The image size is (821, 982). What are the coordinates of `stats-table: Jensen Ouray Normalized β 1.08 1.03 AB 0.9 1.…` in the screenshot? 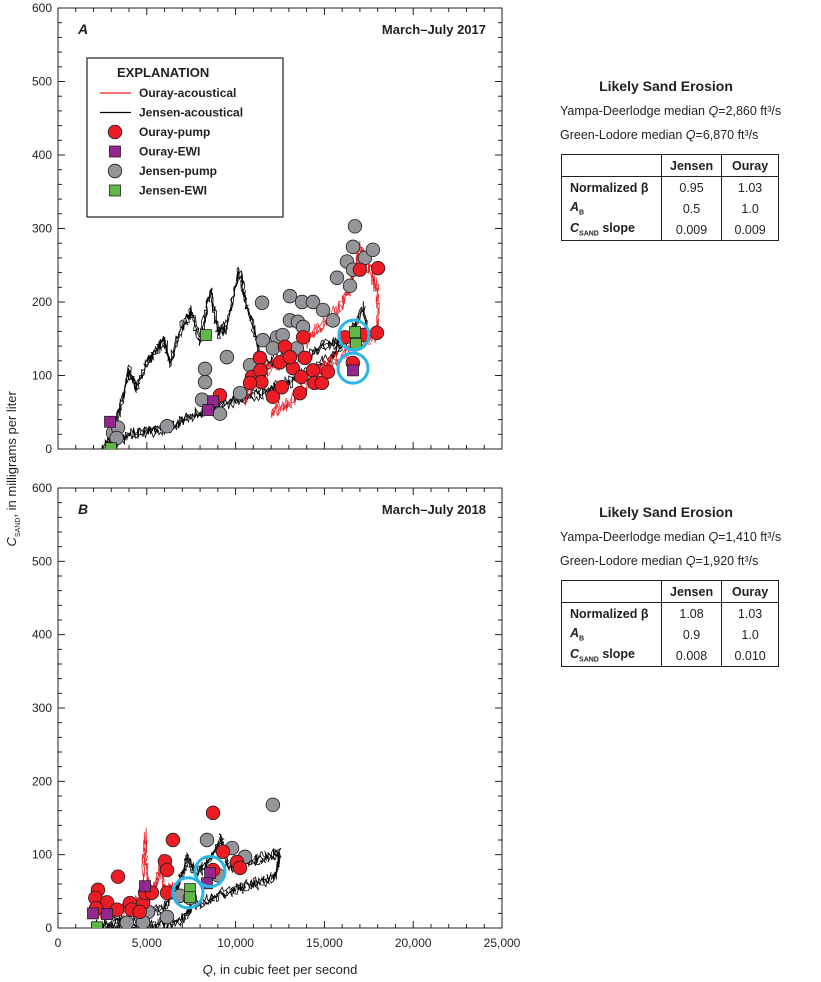 It's located at (670, 623).